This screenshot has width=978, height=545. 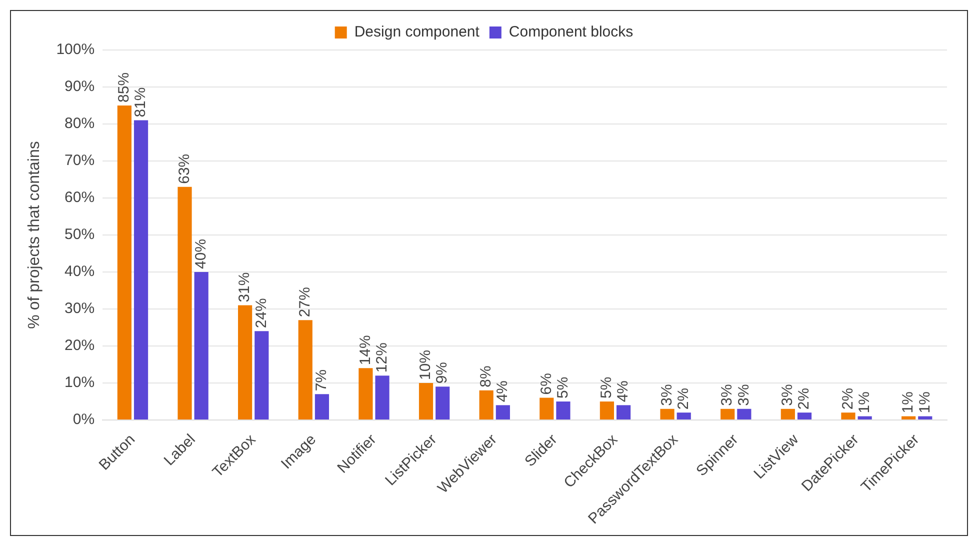 I want to click on data-label: 31%, so click(x=245, y=287).